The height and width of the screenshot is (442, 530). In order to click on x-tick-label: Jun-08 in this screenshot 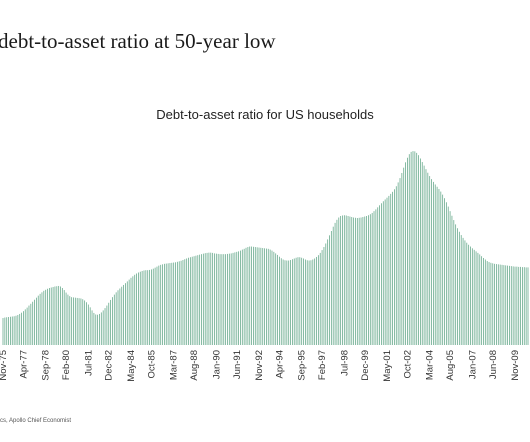, I will do `click(493, 364)`.